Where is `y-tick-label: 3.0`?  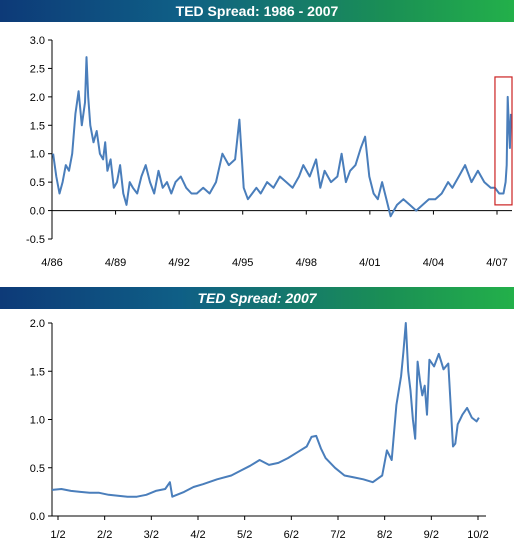 y-tick-label: 3.0 is located at coordinates (37, 41).